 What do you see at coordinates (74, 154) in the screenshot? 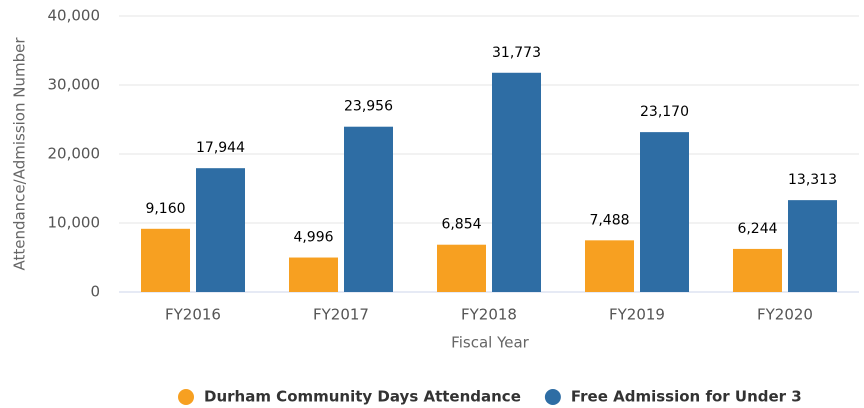
I see `y-tick-label: 20,000` at bounding box center [74, 154].